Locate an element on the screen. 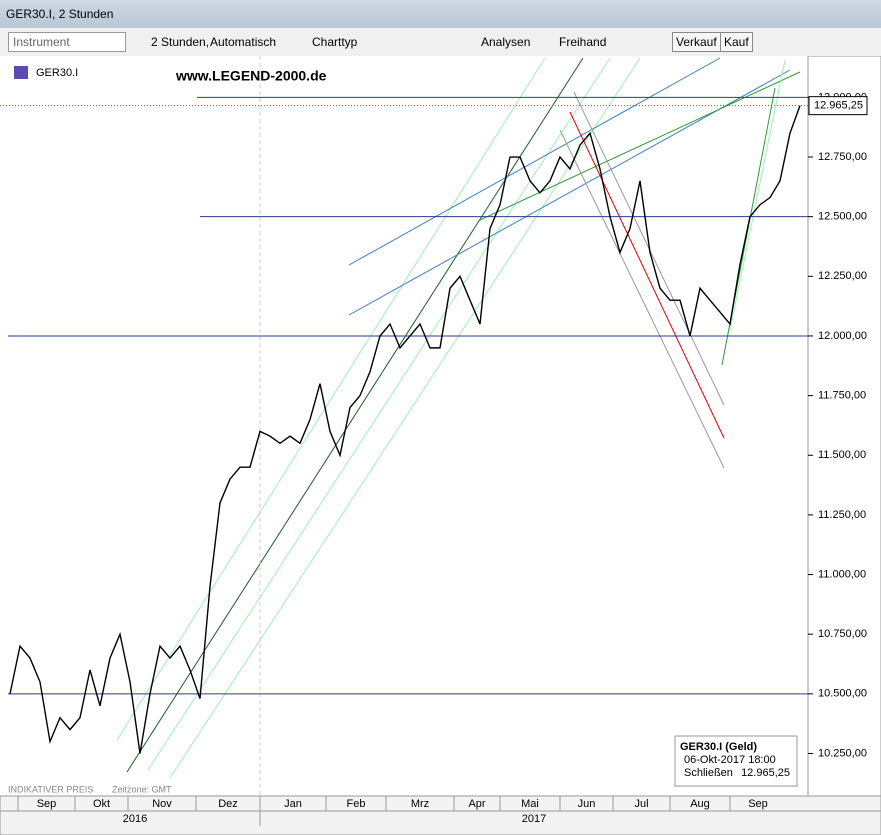  info-date: 06-Okt-2017 18:00 is located at coordinates (730, 760).